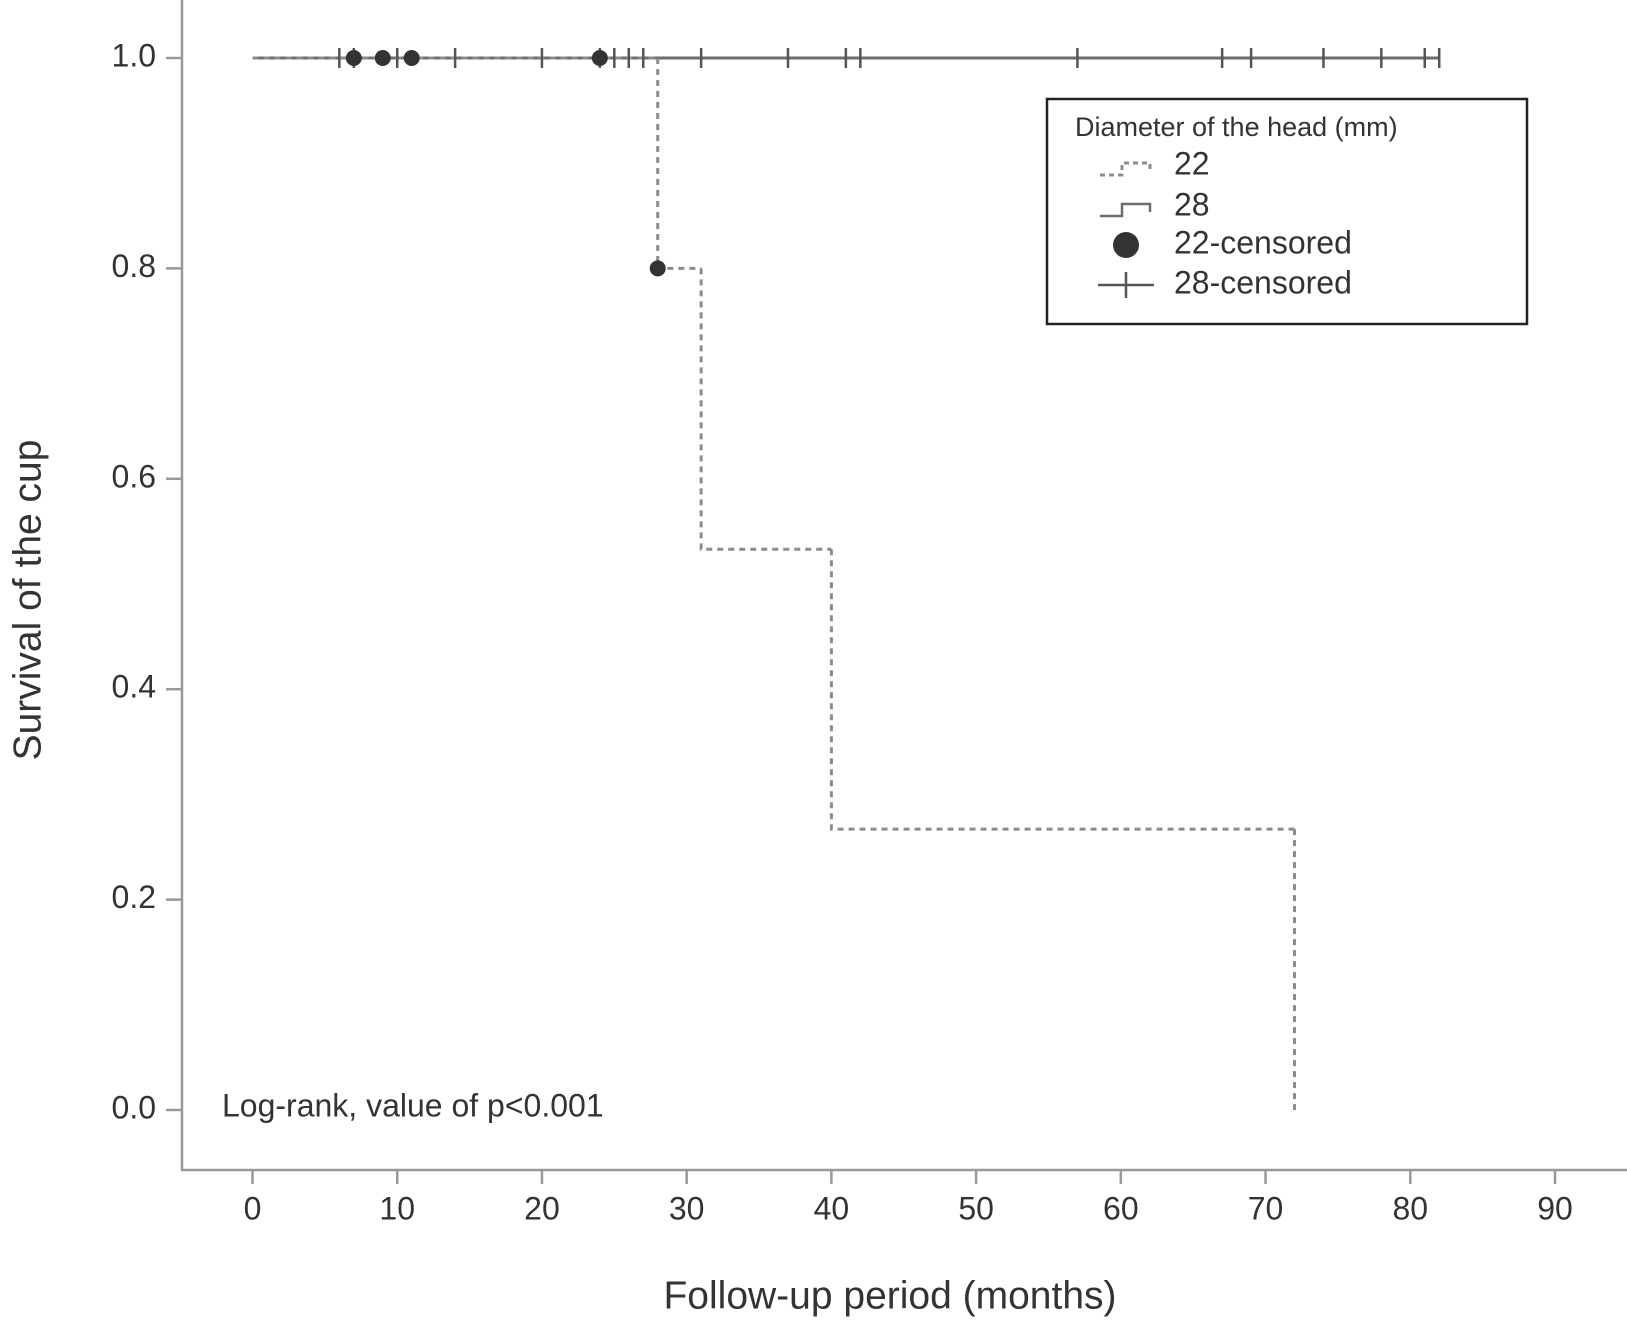 The image size is (1627, 1325). I want to click on legend-label: 22, so click(1192, 163).